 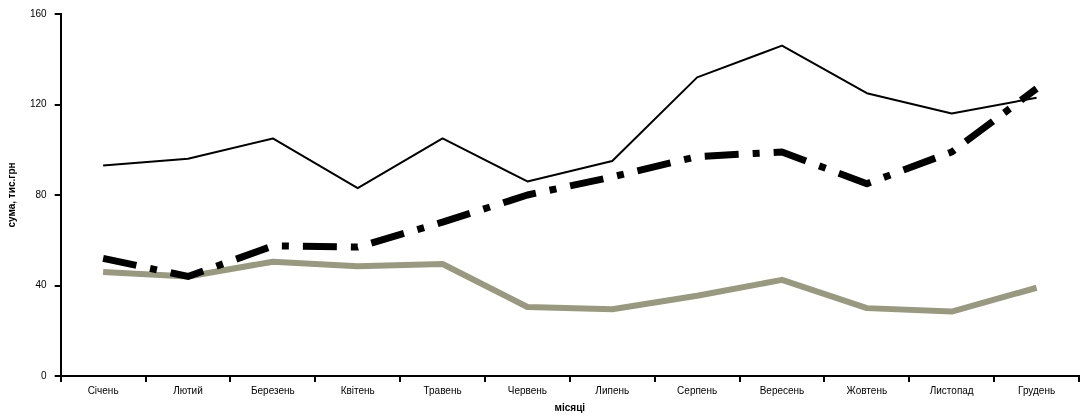 I want to click on x-tick-label: Березень, so click(x=272, y=390).